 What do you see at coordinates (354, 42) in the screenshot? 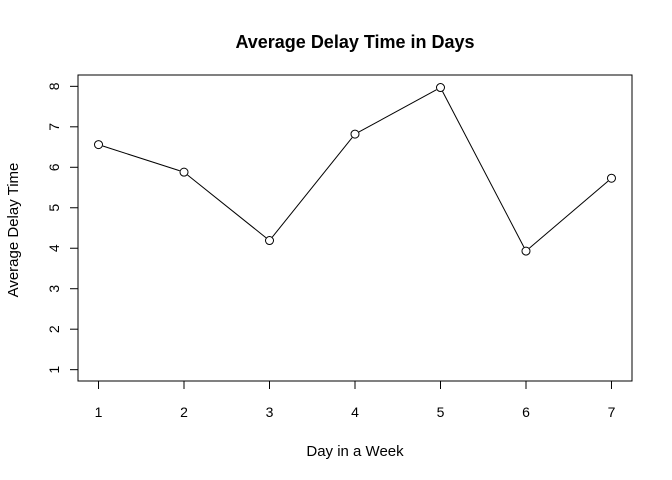
I see `chart-title: Average Delay Time in Days` at bounding box center [354, 42].